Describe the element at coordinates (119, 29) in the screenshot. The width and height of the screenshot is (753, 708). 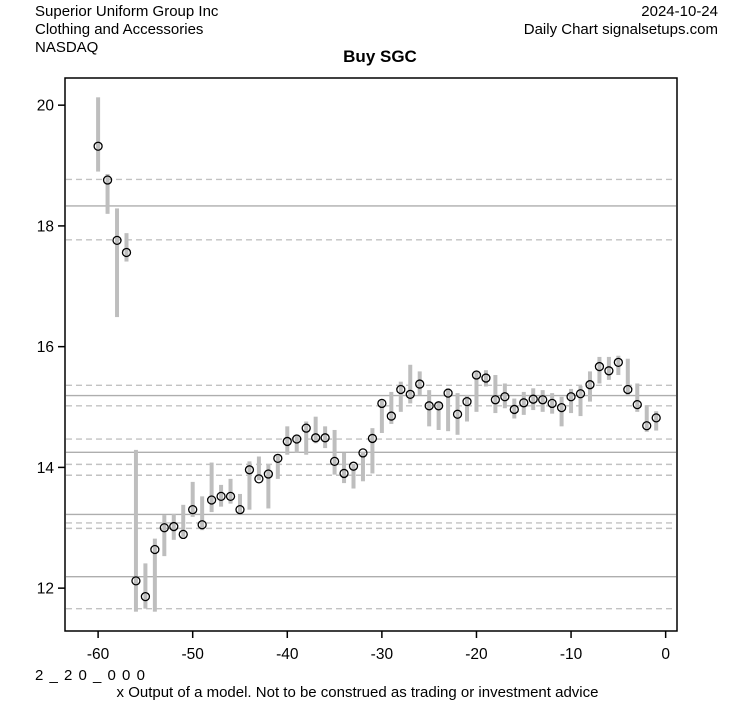
I see `sector-name: Clothing and Accessories` at that location.